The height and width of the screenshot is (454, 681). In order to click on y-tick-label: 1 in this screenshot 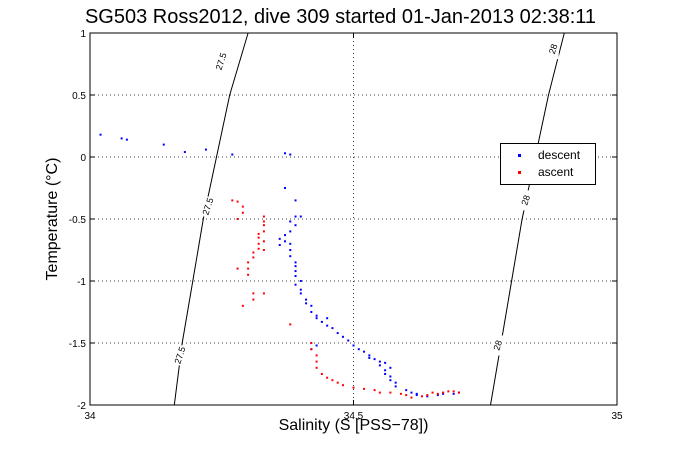, I will do `click(83, 34)`.